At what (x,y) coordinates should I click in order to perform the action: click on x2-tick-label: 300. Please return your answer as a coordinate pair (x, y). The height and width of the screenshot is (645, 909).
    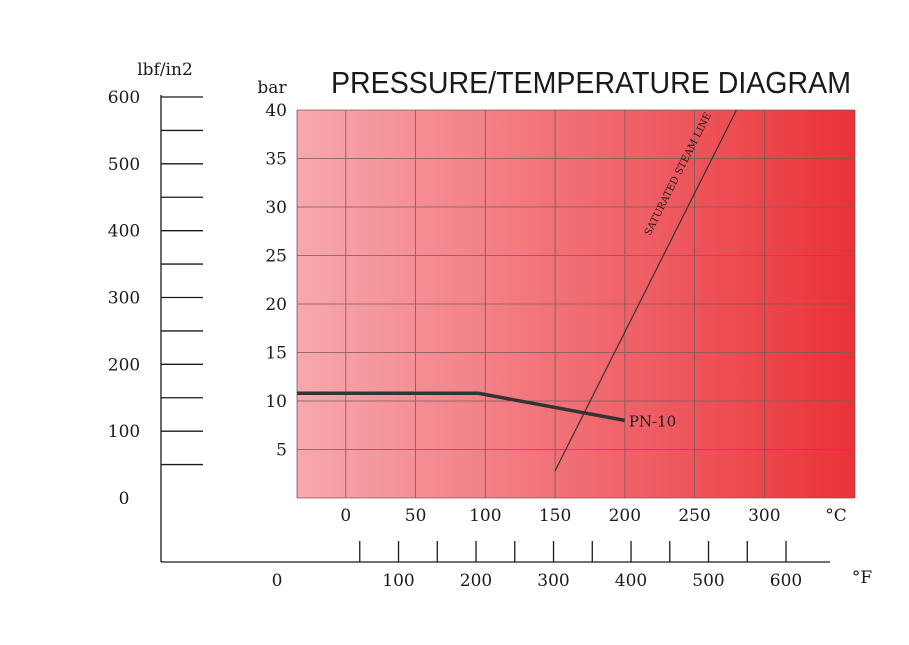
    Looking at the image, I should click on (553, 581).